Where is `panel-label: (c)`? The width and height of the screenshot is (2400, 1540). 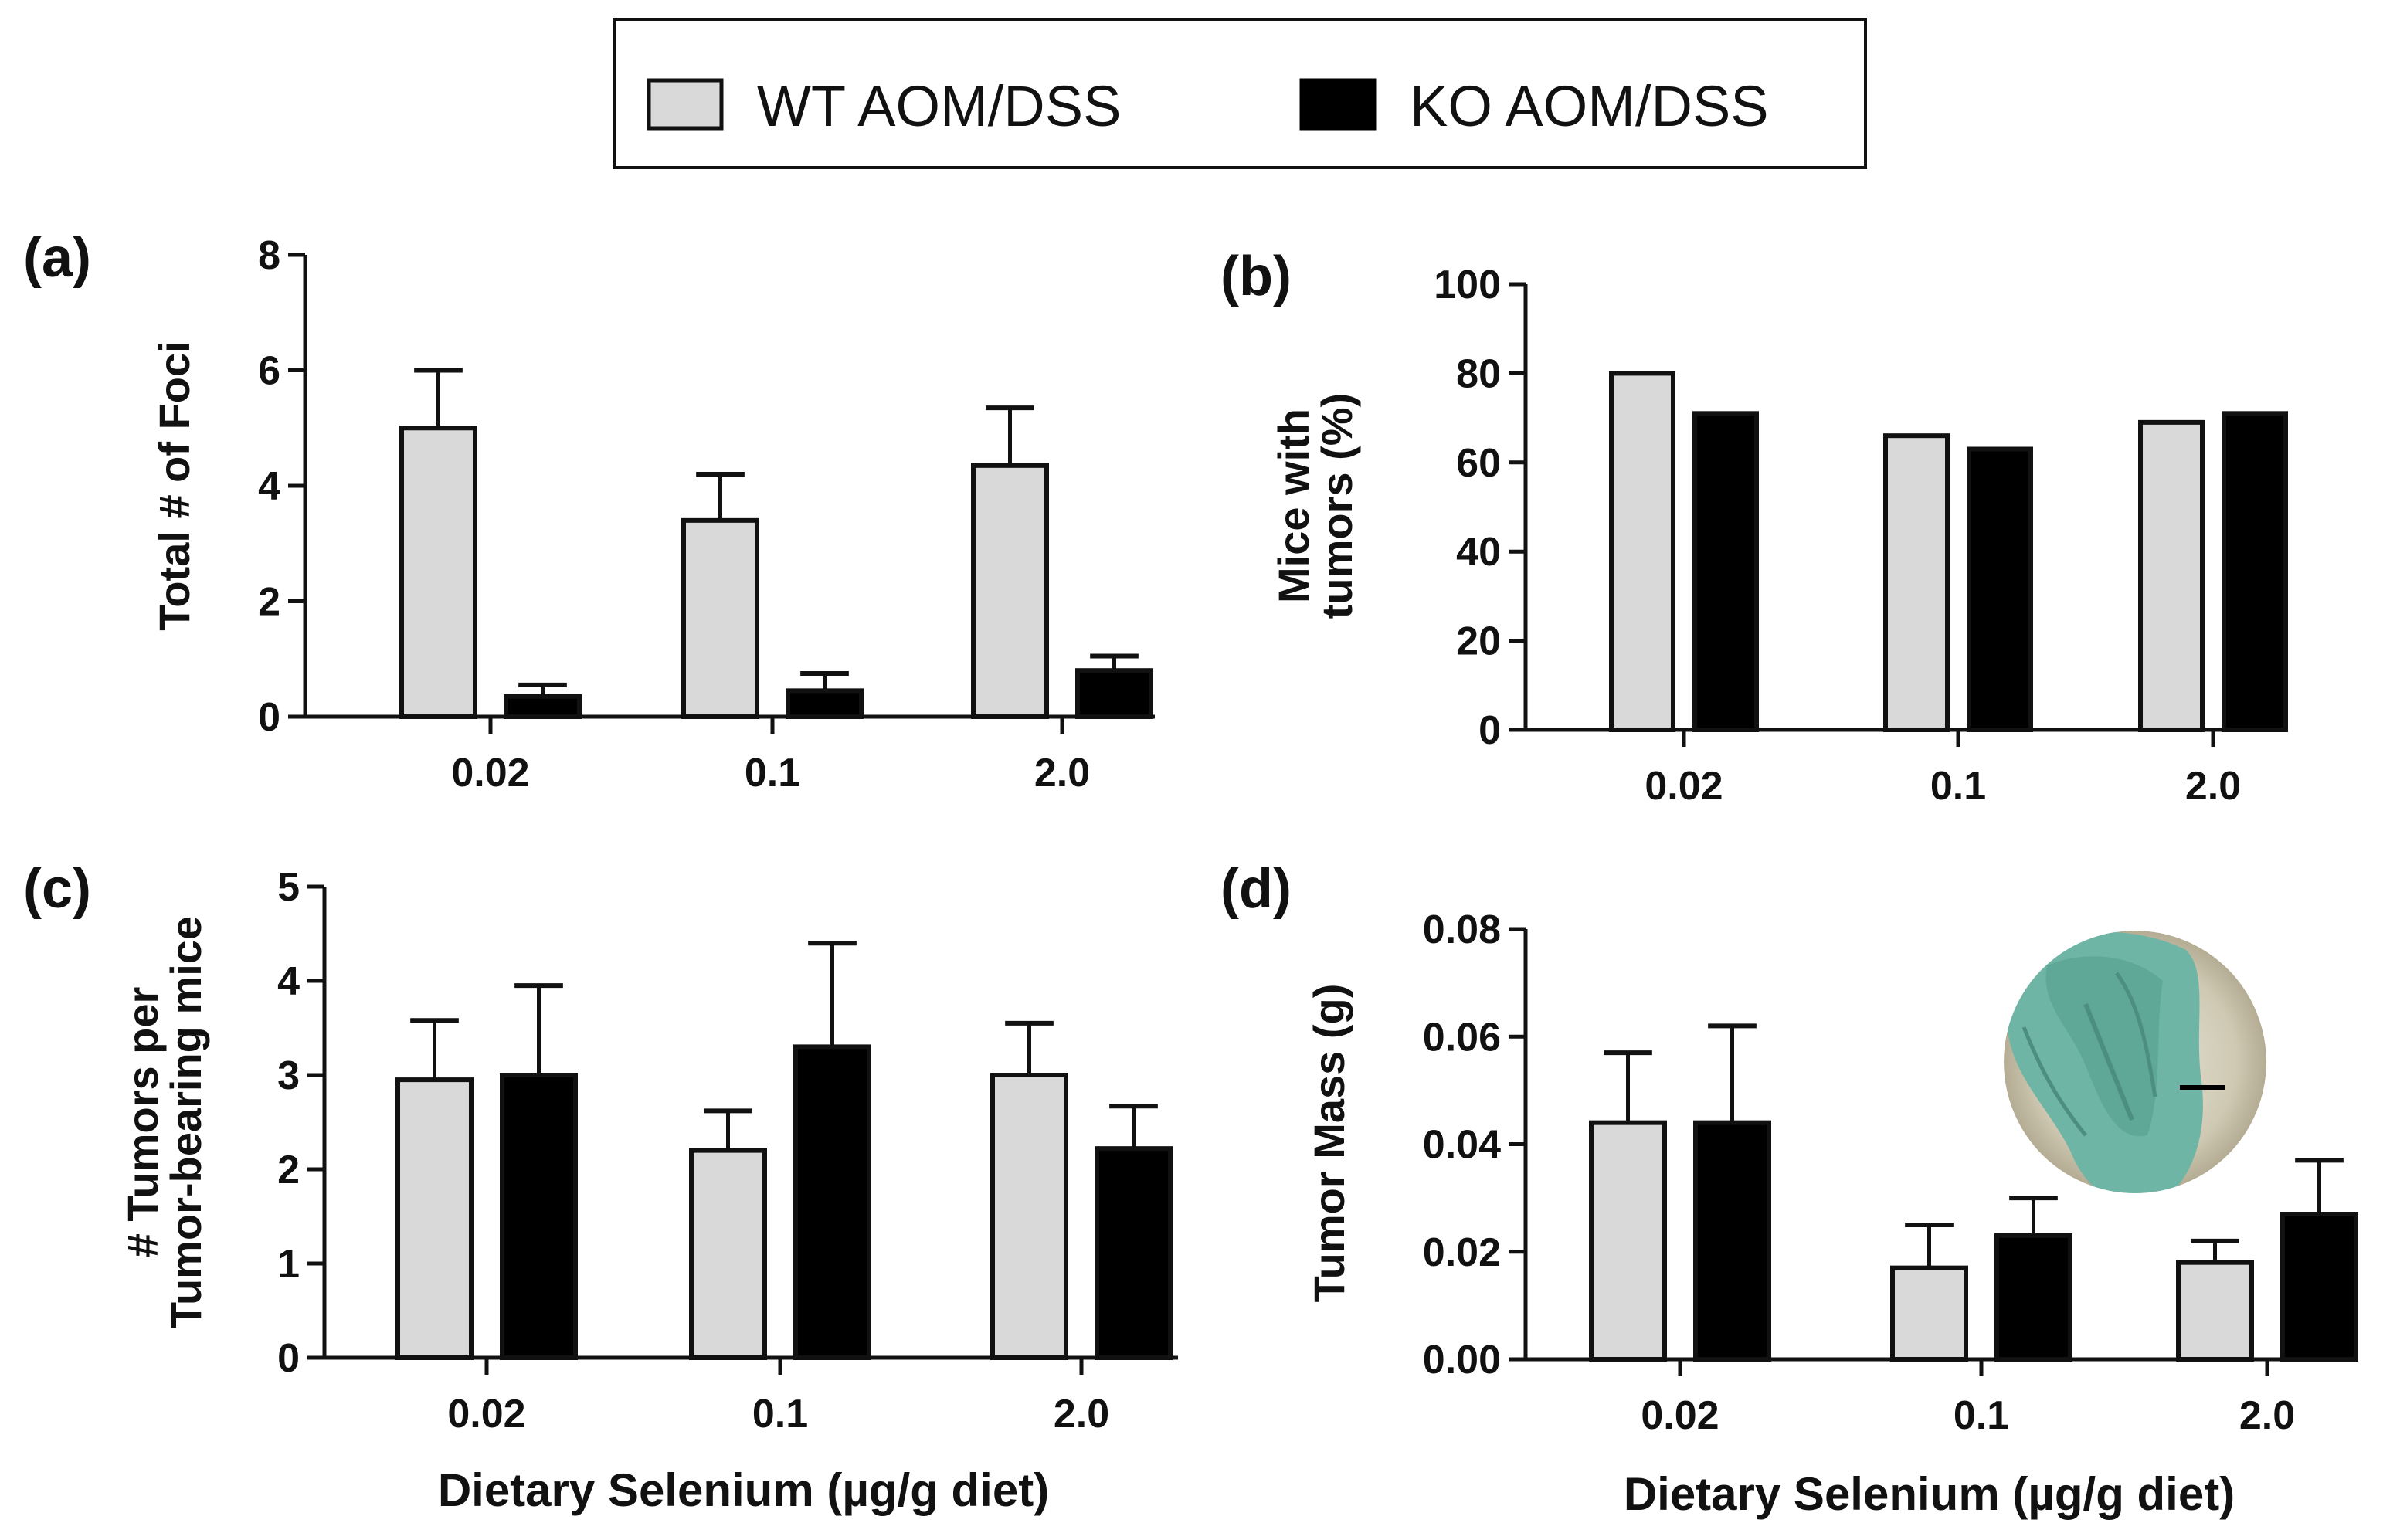 panel-label: (c) is located at coordinates (57, 889).